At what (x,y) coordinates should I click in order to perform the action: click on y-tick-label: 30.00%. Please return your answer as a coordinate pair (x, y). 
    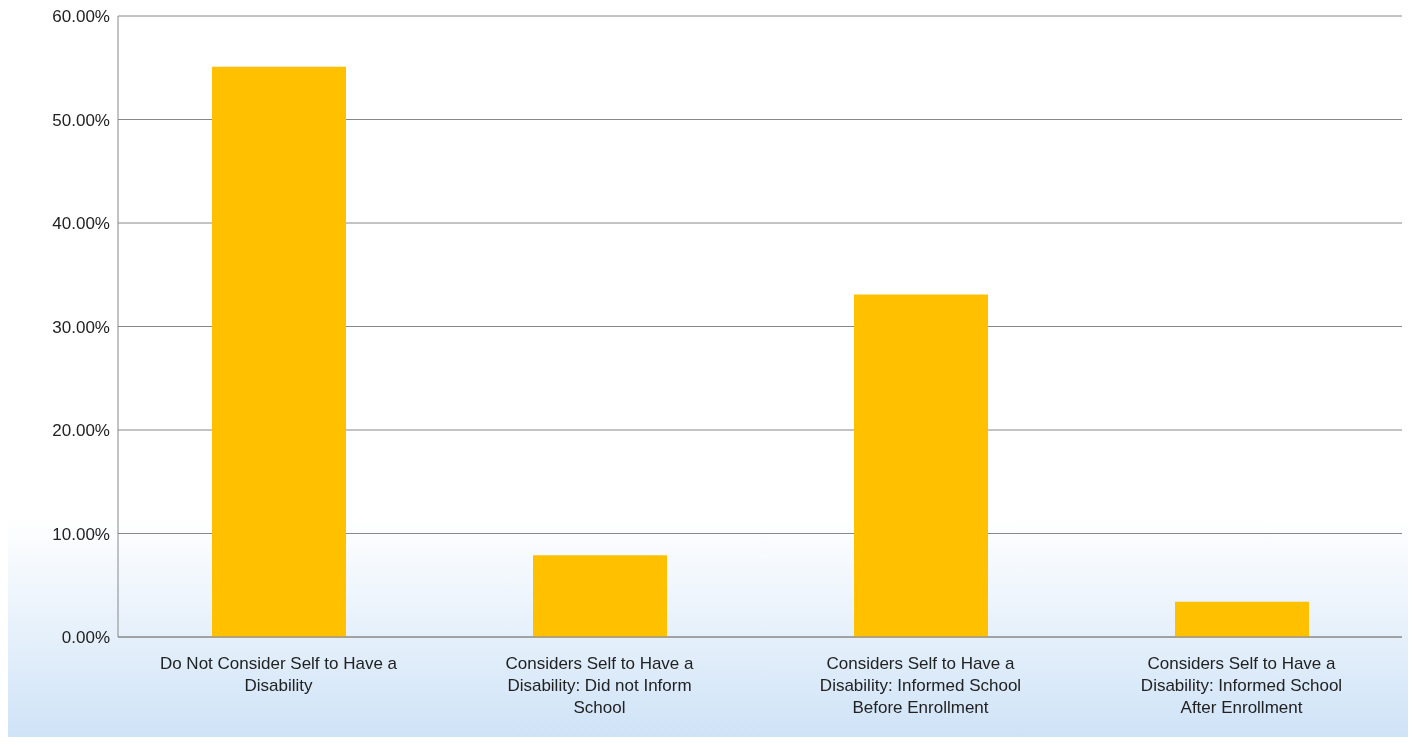
    Looking at the image, I should click on (81, 327).